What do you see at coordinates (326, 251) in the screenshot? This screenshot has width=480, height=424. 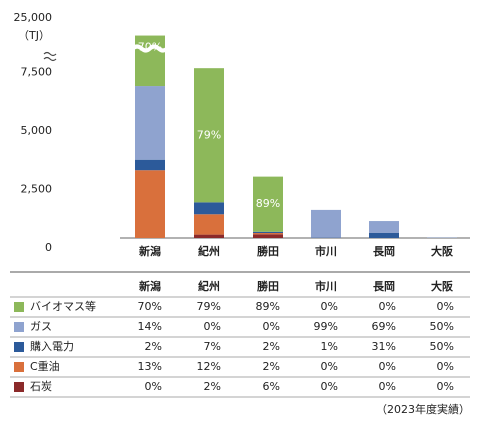 I see `x-tick-label: 市川` at bounding box center [326, 251].